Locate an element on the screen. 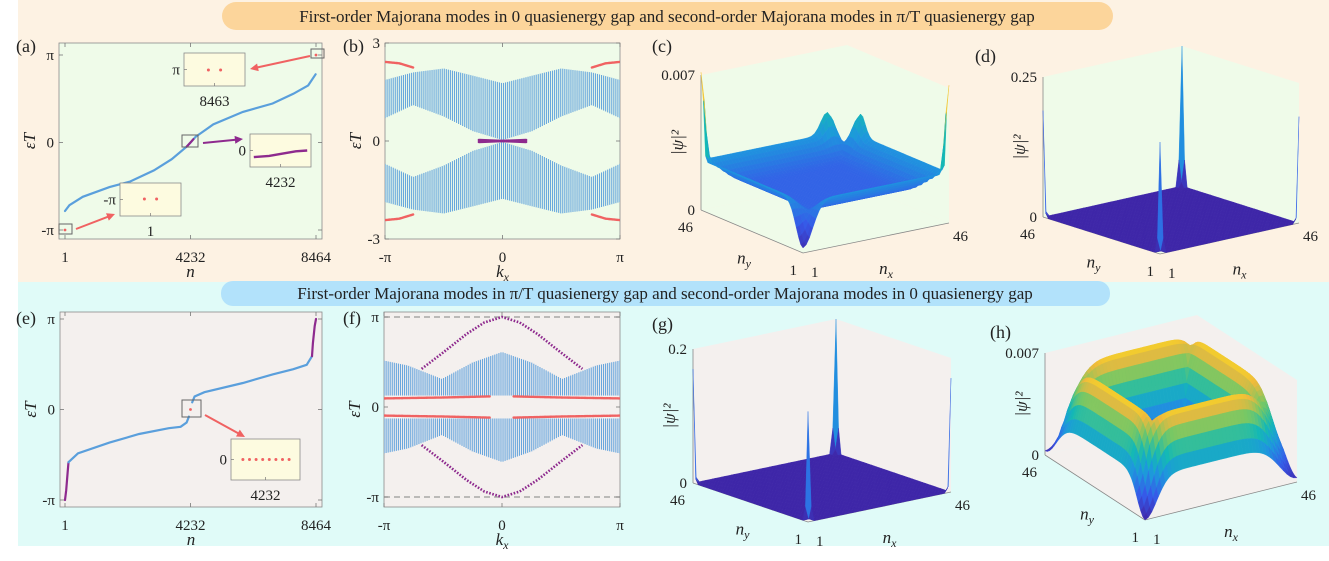  spectrum-curve is located at coordinates (190, 143).